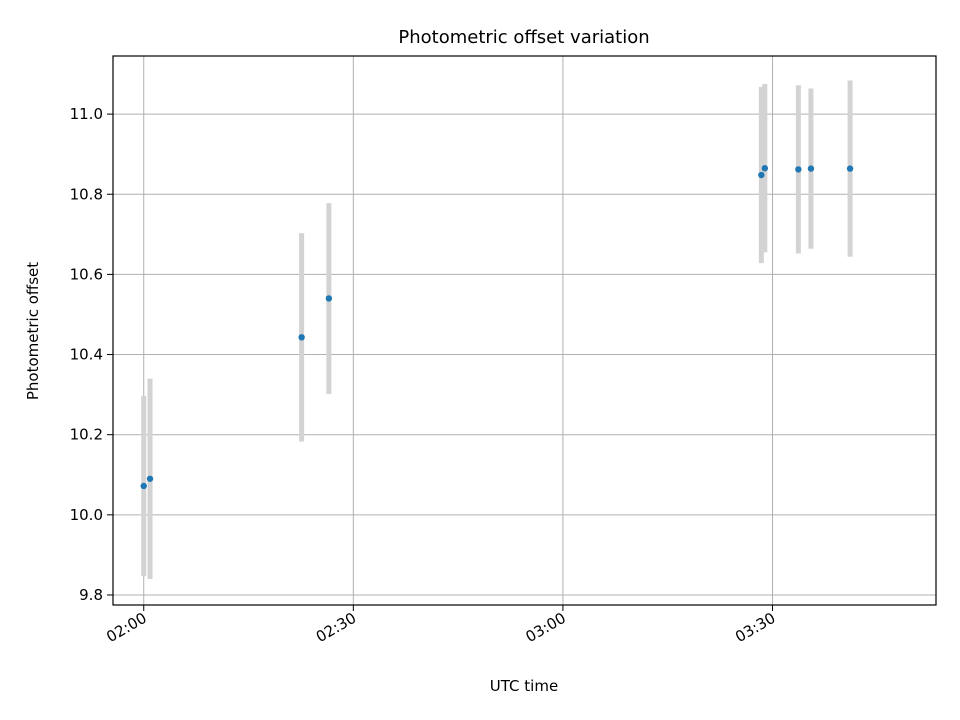  What do you see at coordinates (86, 435) in the screenshot?
I see `y-tick-label: 10.2` at bounding box center [86, 435].